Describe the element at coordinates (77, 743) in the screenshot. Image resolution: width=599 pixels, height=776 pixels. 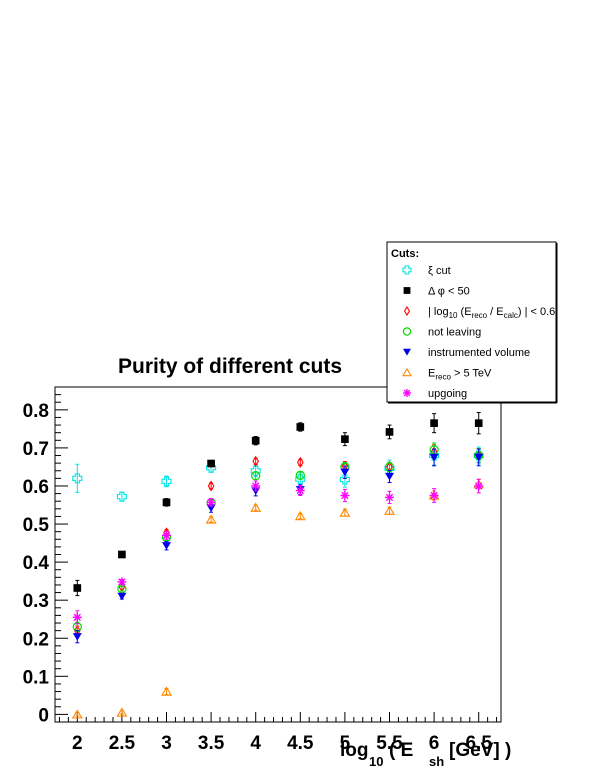
I see `x-tick-label: 2` at that location.